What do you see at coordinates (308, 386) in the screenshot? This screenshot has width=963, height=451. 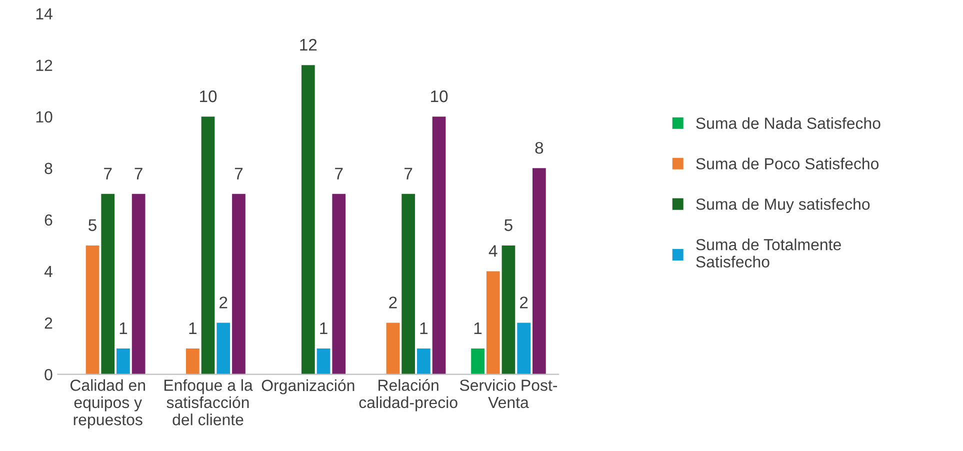 I see `x-tick-label: Organización` at bounding box center [308, 386].